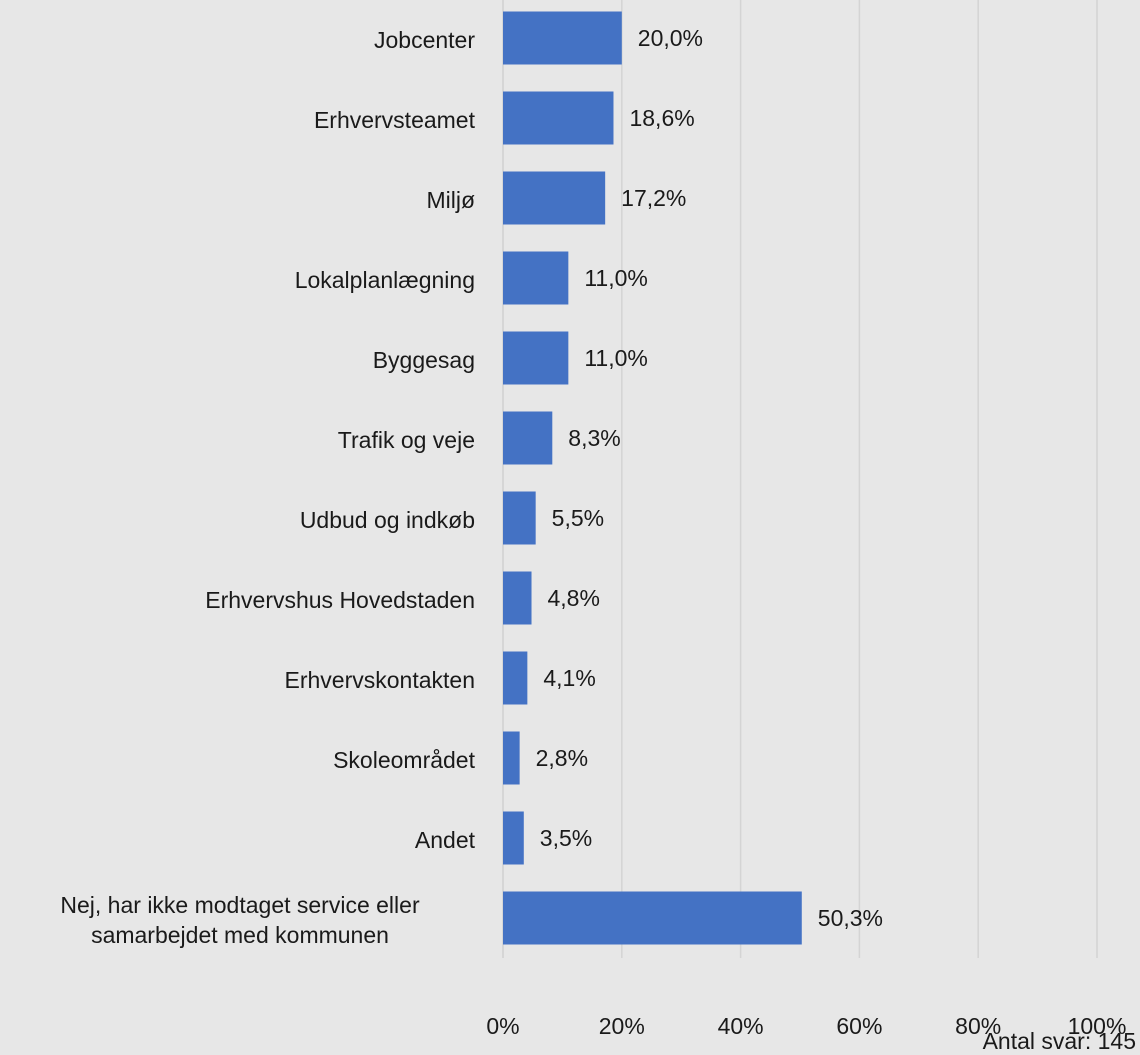  Describe the element at coordinates (340, 600) in the screenshot. I see `category-text: Erhvervshus Hovedstaden` at that location.